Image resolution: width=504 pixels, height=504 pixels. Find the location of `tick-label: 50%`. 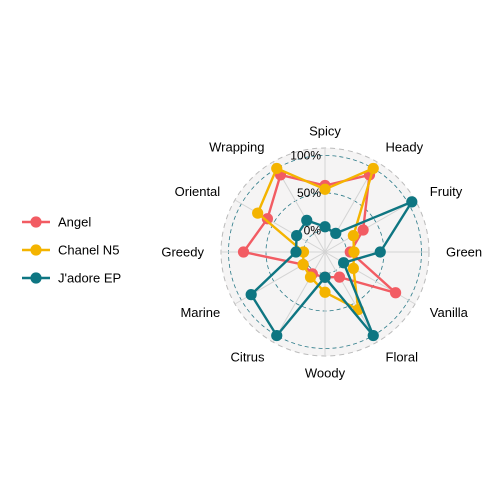

tick-label: 50% is located at coordinates (309, 193).